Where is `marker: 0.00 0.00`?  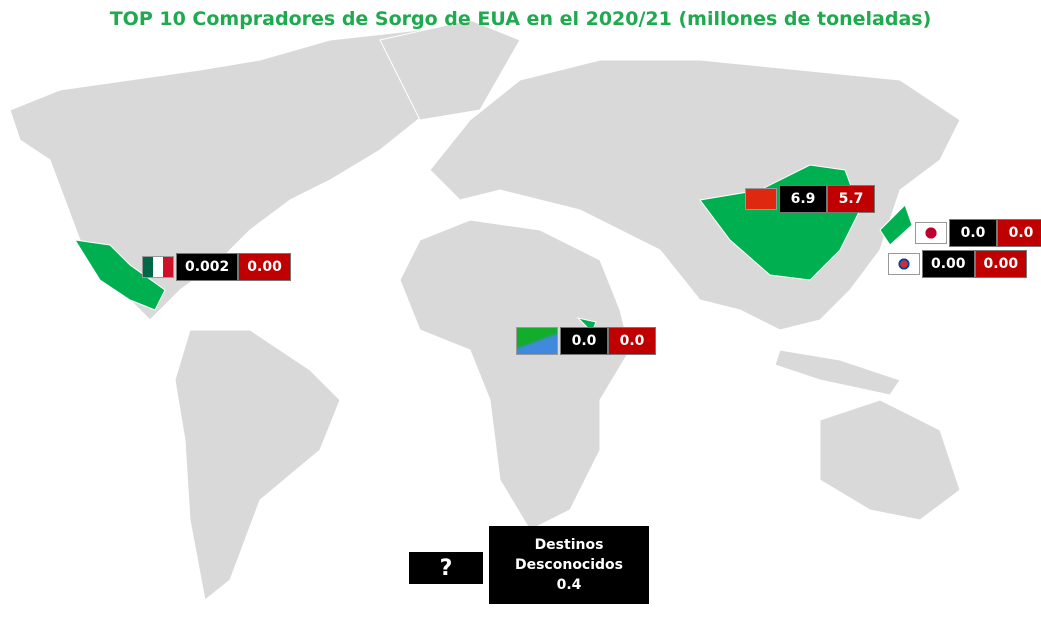
marker: 0.00 0.00 is located at coordinates (958, 264).